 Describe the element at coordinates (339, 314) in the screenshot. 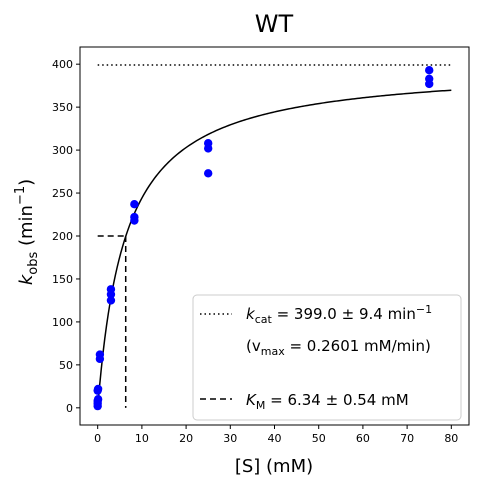

I see `legend-kcat-label: kcat = 399.0 ± 9.4 min−1` at that location.